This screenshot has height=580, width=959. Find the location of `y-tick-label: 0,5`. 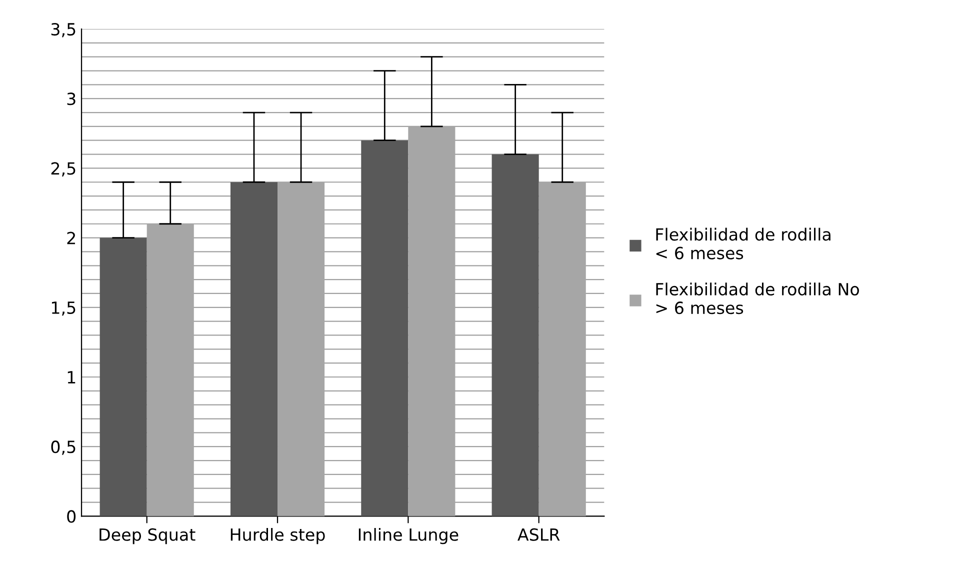

y-tick-label: 0,5 is located at coordinates (63, 447).